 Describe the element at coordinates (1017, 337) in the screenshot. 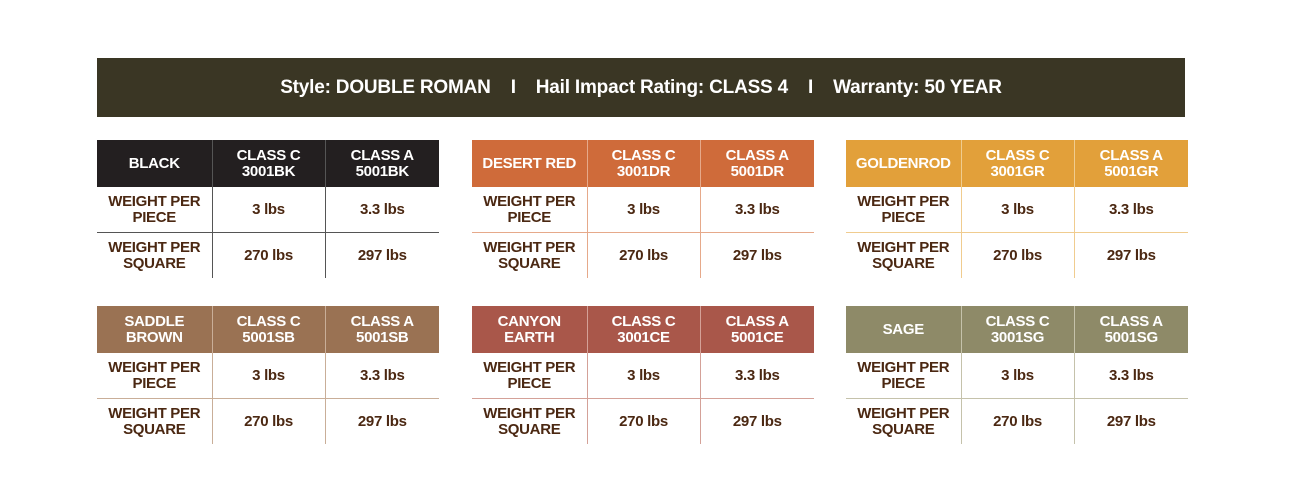

I see `product-code: 3001SG` at that location.